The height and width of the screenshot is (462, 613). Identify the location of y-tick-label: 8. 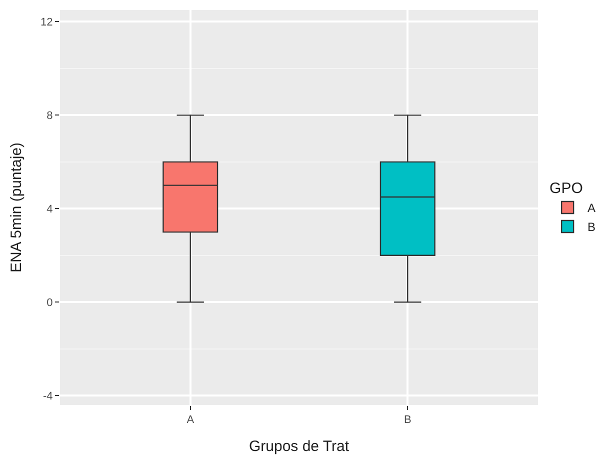
(49, 116).